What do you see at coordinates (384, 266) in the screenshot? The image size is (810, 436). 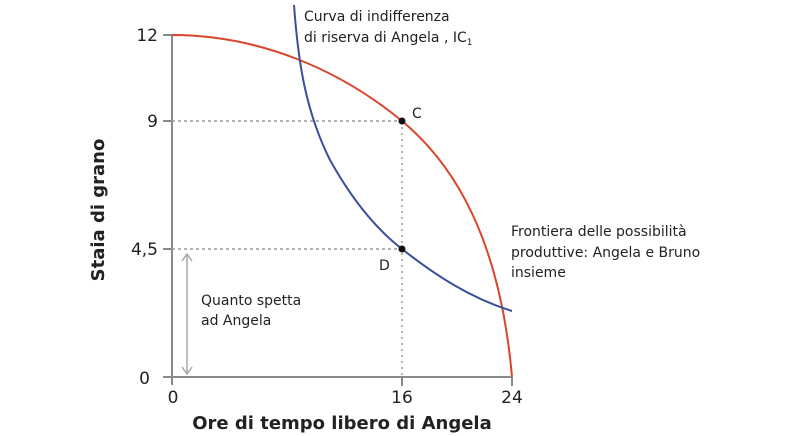 I see `point-d-label: D` at bounding box center [384, 266].